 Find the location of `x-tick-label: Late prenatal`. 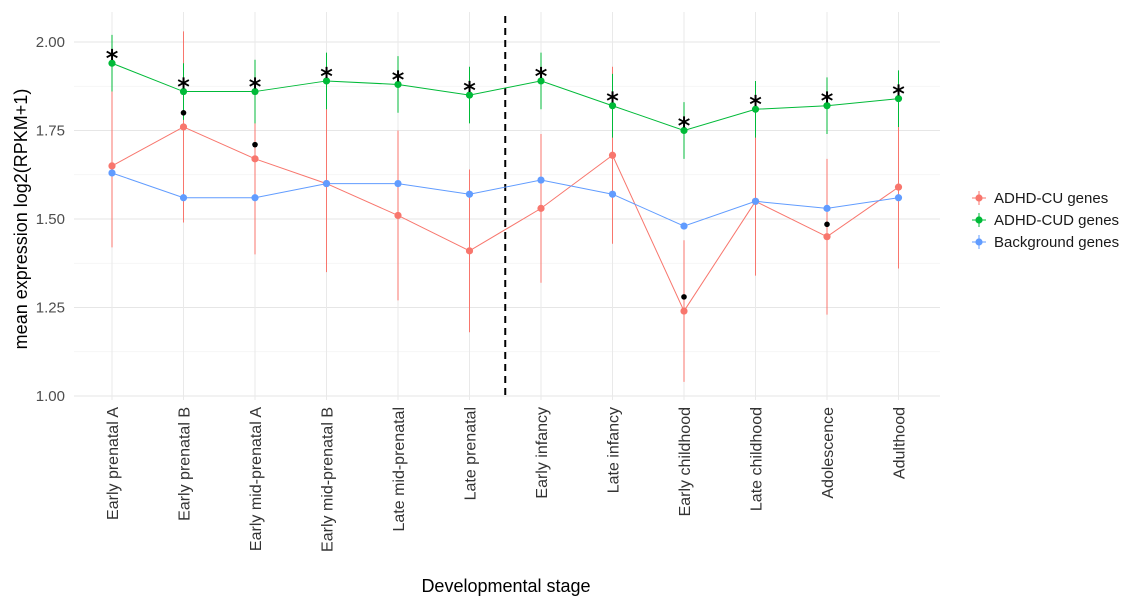

x-tick-label: Late prenatal is located at coordinates (471, 453).